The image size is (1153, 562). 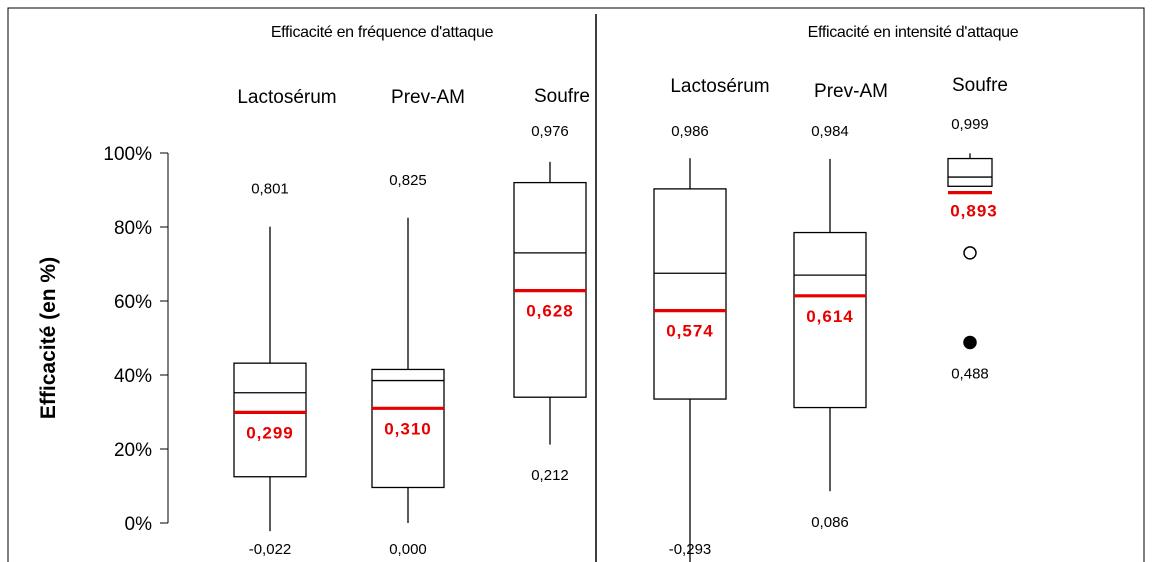 What do you see at coordinates (550, 311) in the screenshot?
I see `mean-value-label: 0,628` at bounding box center [550, 311].